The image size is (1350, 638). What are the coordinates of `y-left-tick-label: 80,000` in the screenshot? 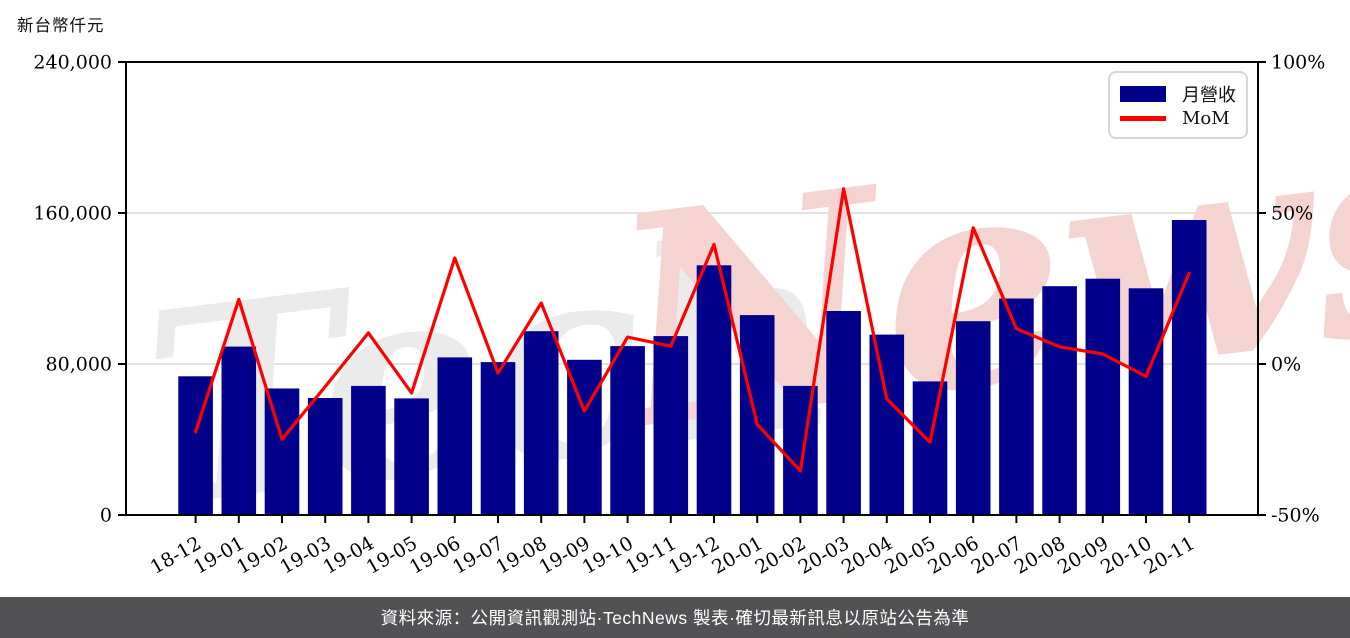 It's located at (79, 365).